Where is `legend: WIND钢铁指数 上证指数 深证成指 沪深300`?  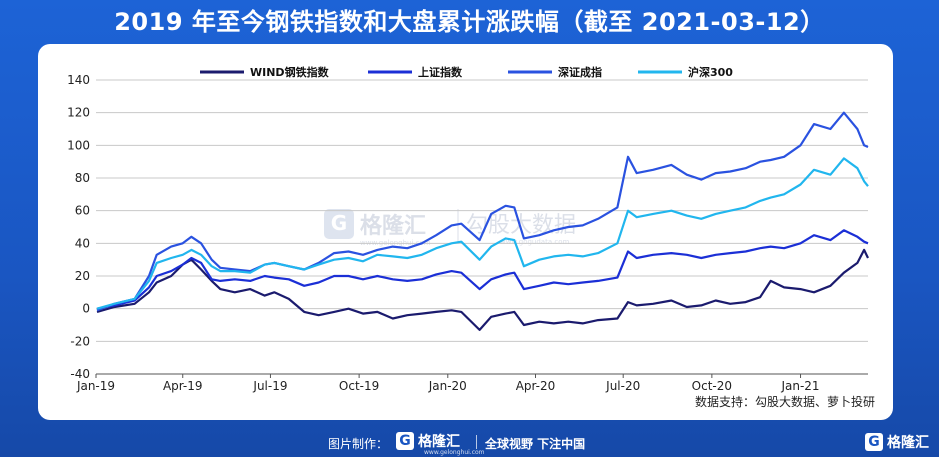 legend: WIND钢铁指数 上证指数 深证成指 沪深300 is located at coordinates (466, 72).